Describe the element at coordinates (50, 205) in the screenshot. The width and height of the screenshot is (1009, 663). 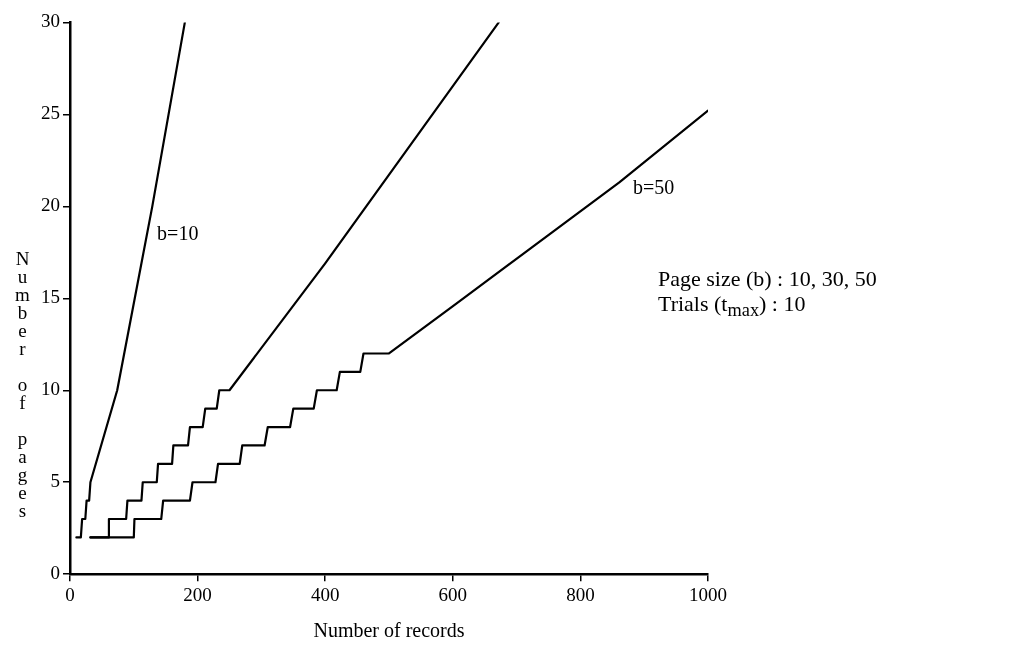
I see `y-tick-label: 20` at that location.